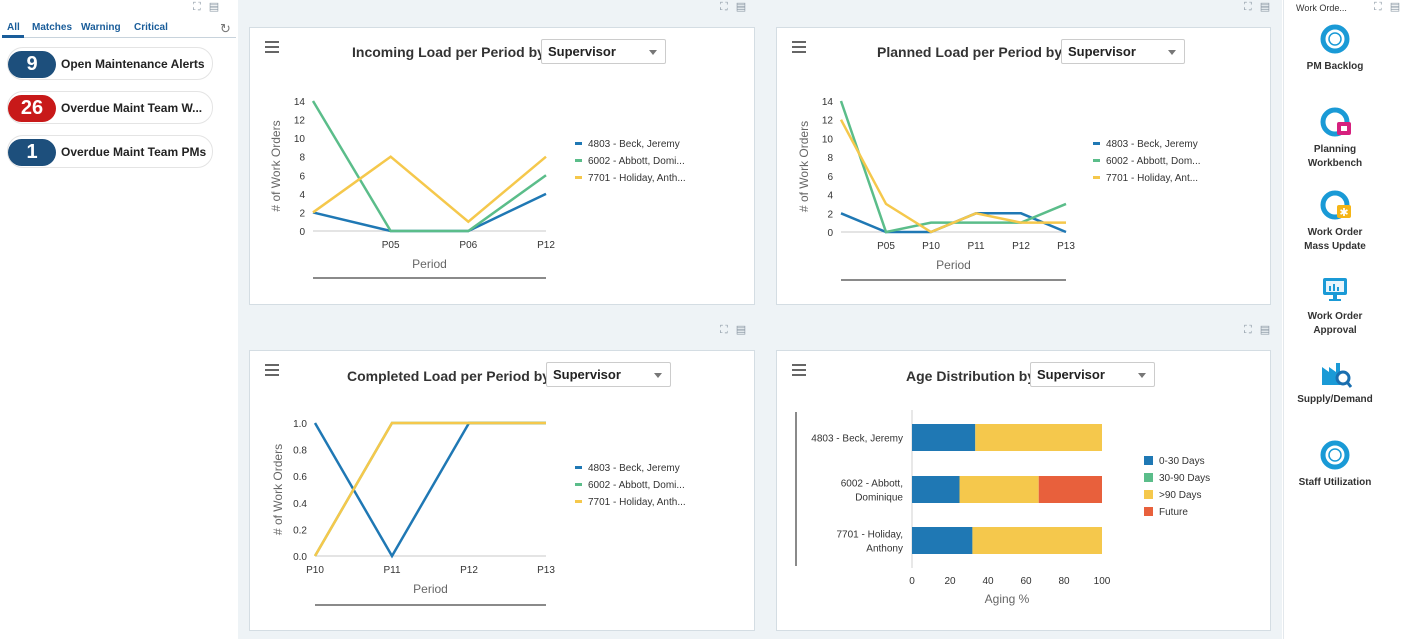  Describe the element at coordinates (300, 504) in the screenshot. I see `y-tick-label: 0.4` at that location.